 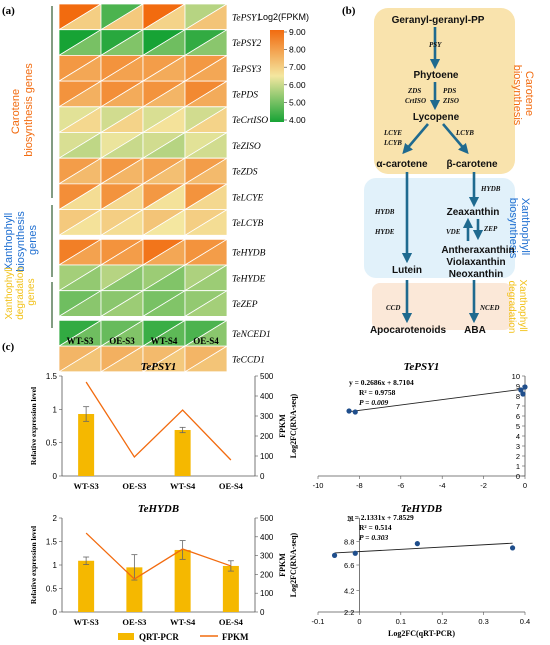 What do you see at coordinates (349, 11) in the screenshot?
I see `panel-label-b: (b)` at bounding box center [349, 11].